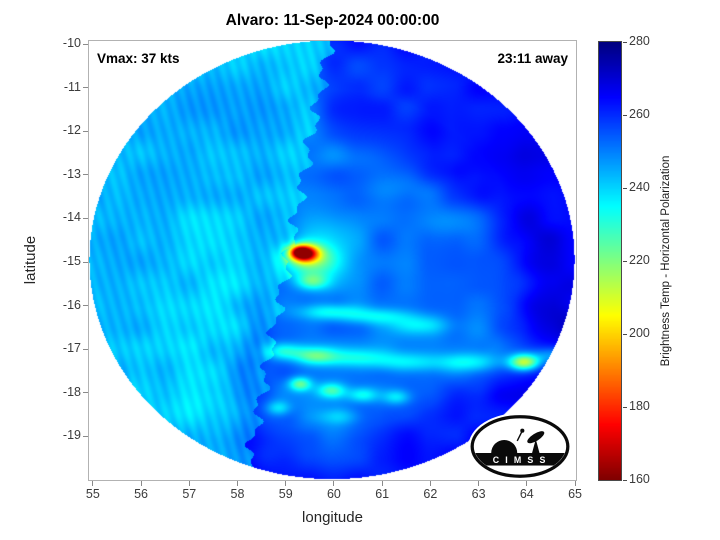 Image resolution: width=720 pixels, height=540 pixels. I want to click on colorbar-tick-label: 280, so click(639, 41).